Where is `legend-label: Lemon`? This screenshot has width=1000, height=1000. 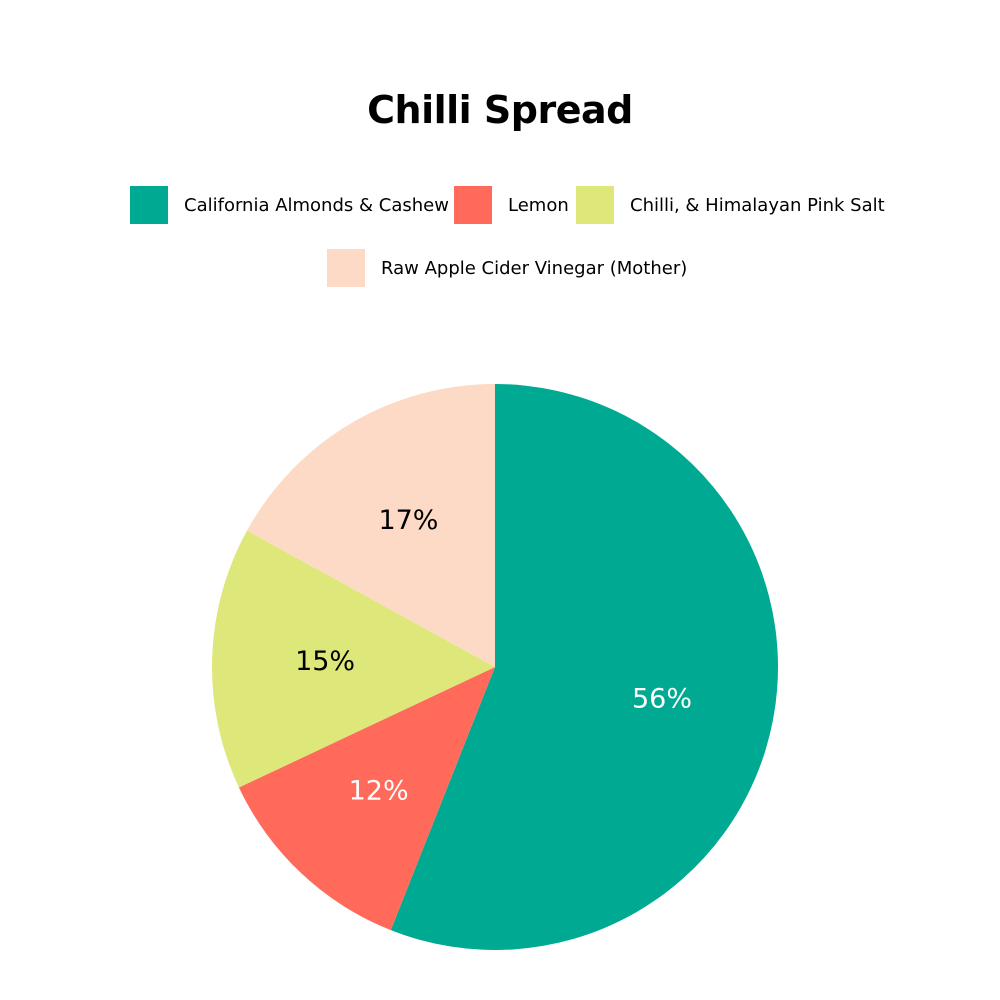
legend-label: Lemon is located at coordinates (538, 205).